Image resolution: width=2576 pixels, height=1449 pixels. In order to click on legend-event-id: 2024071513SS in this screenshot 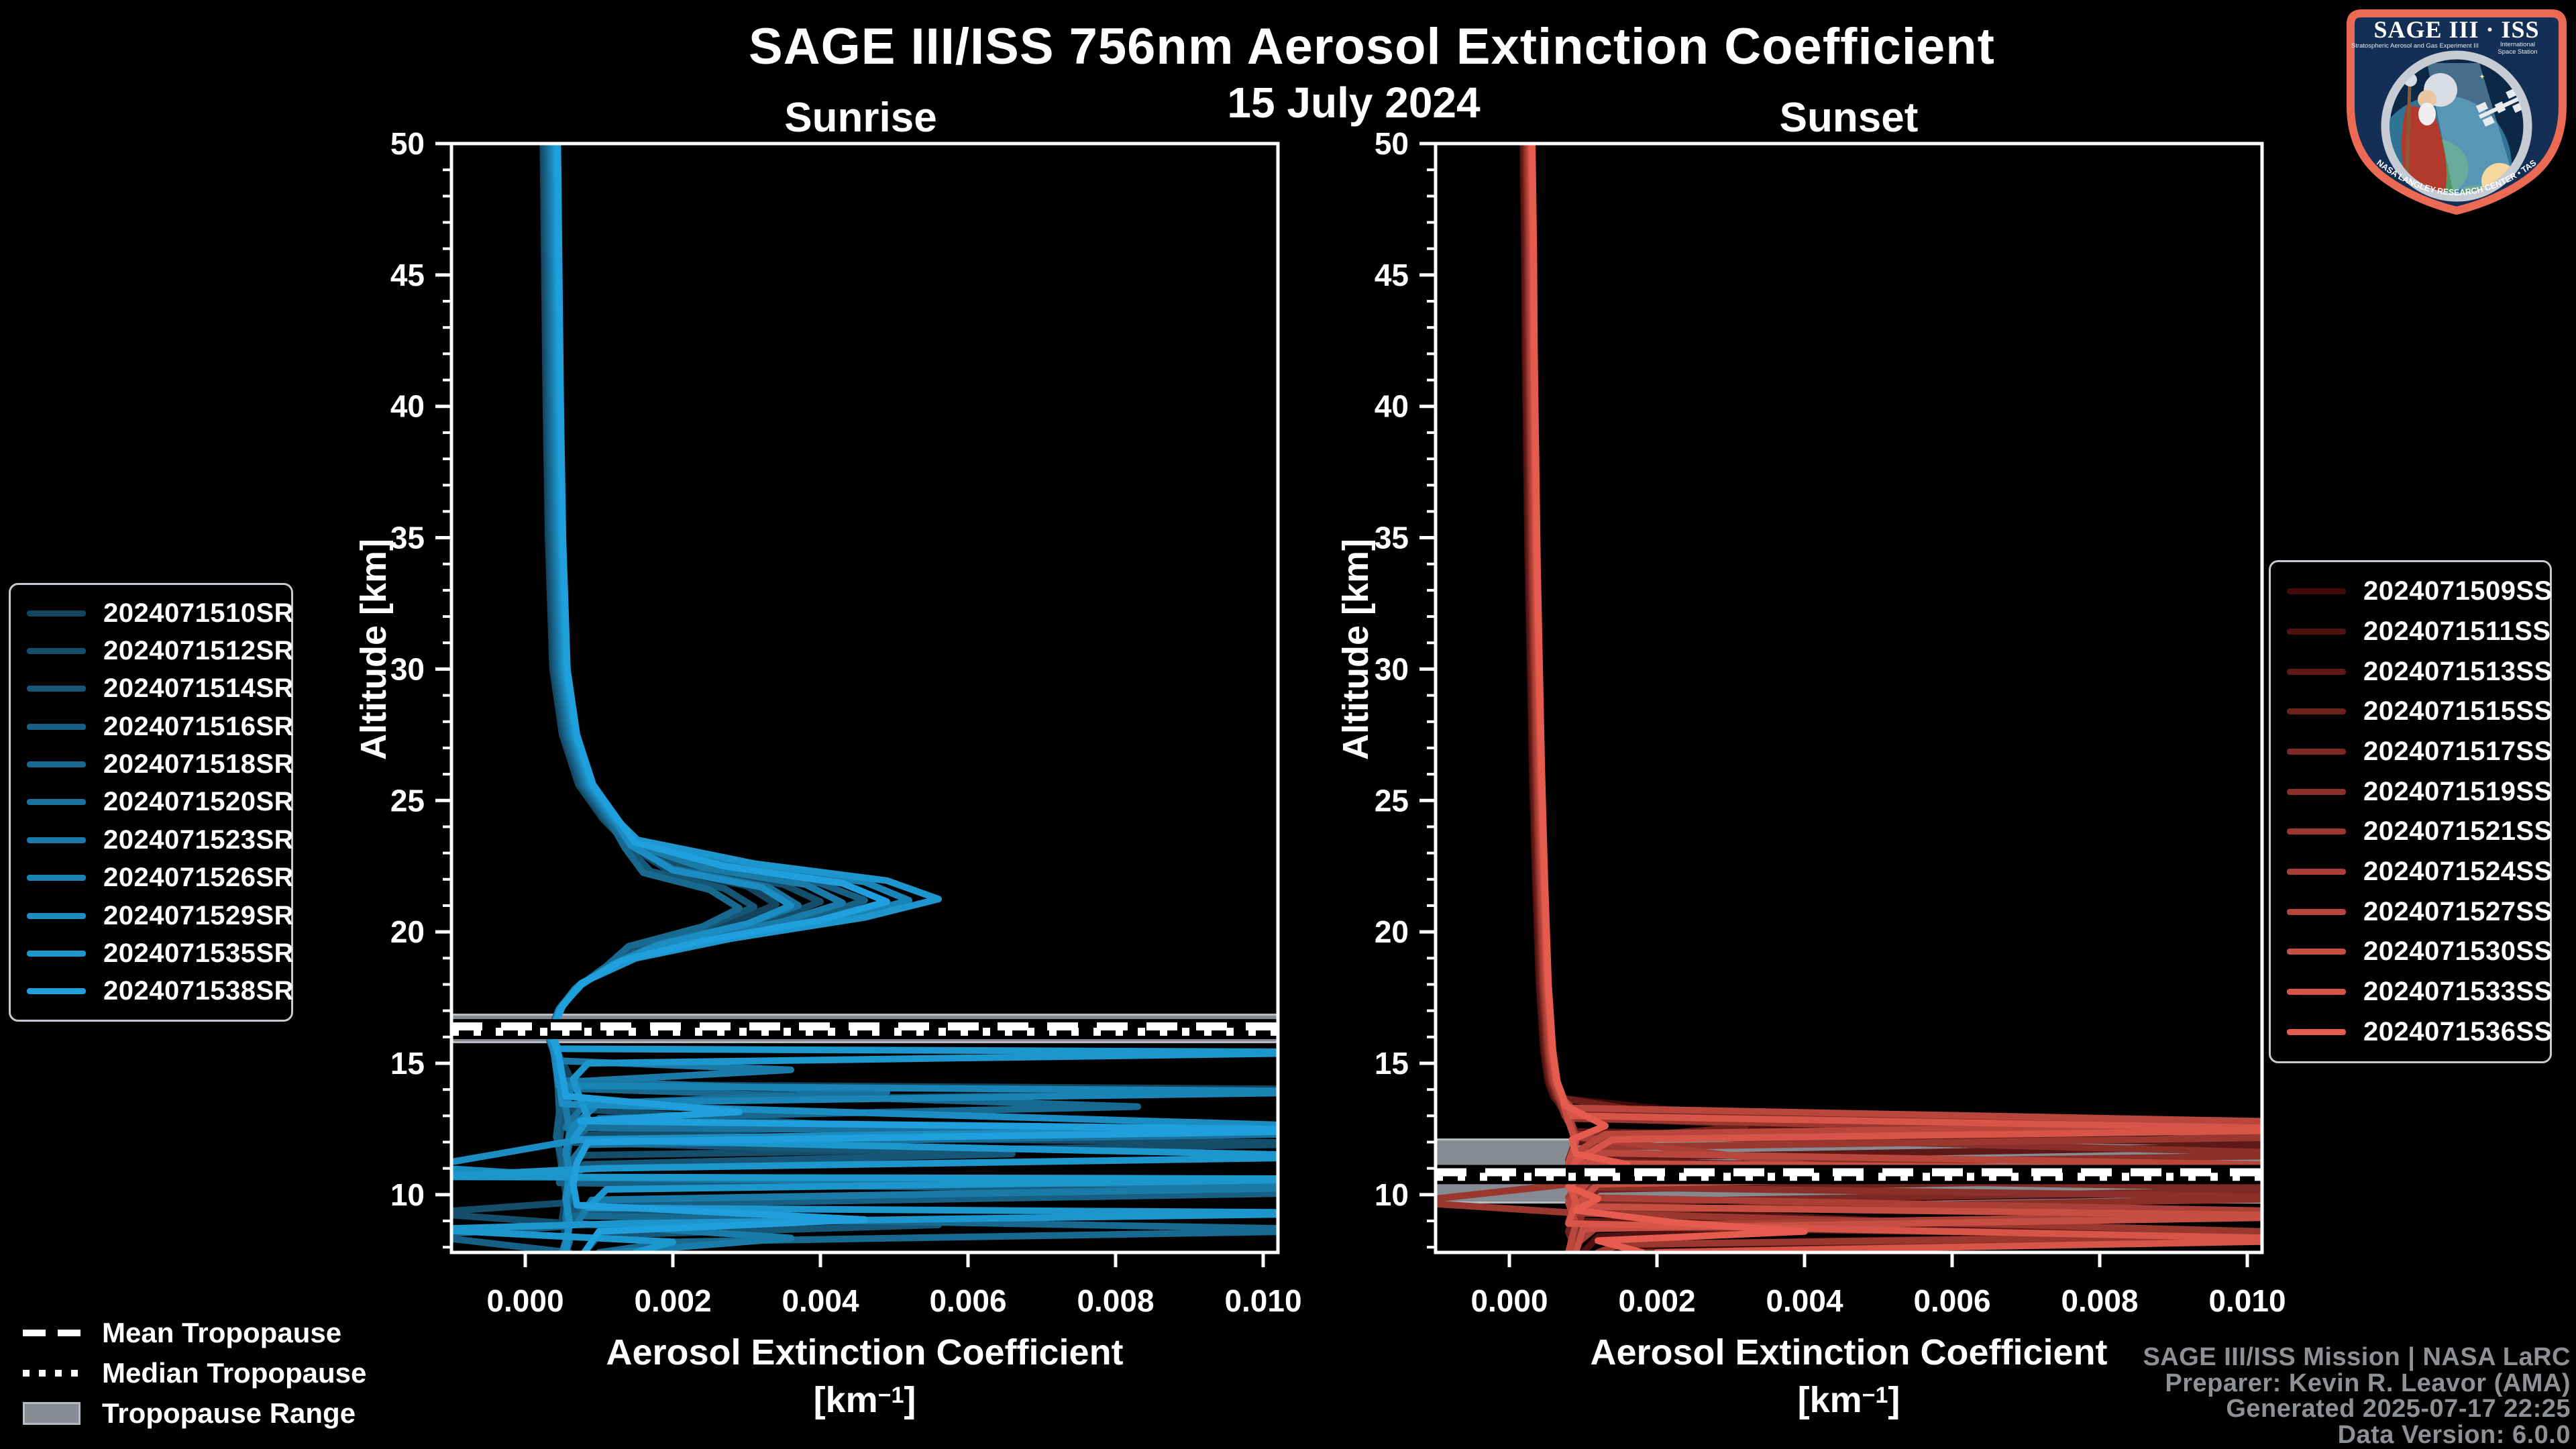, I will do `click(2458, 671)`.